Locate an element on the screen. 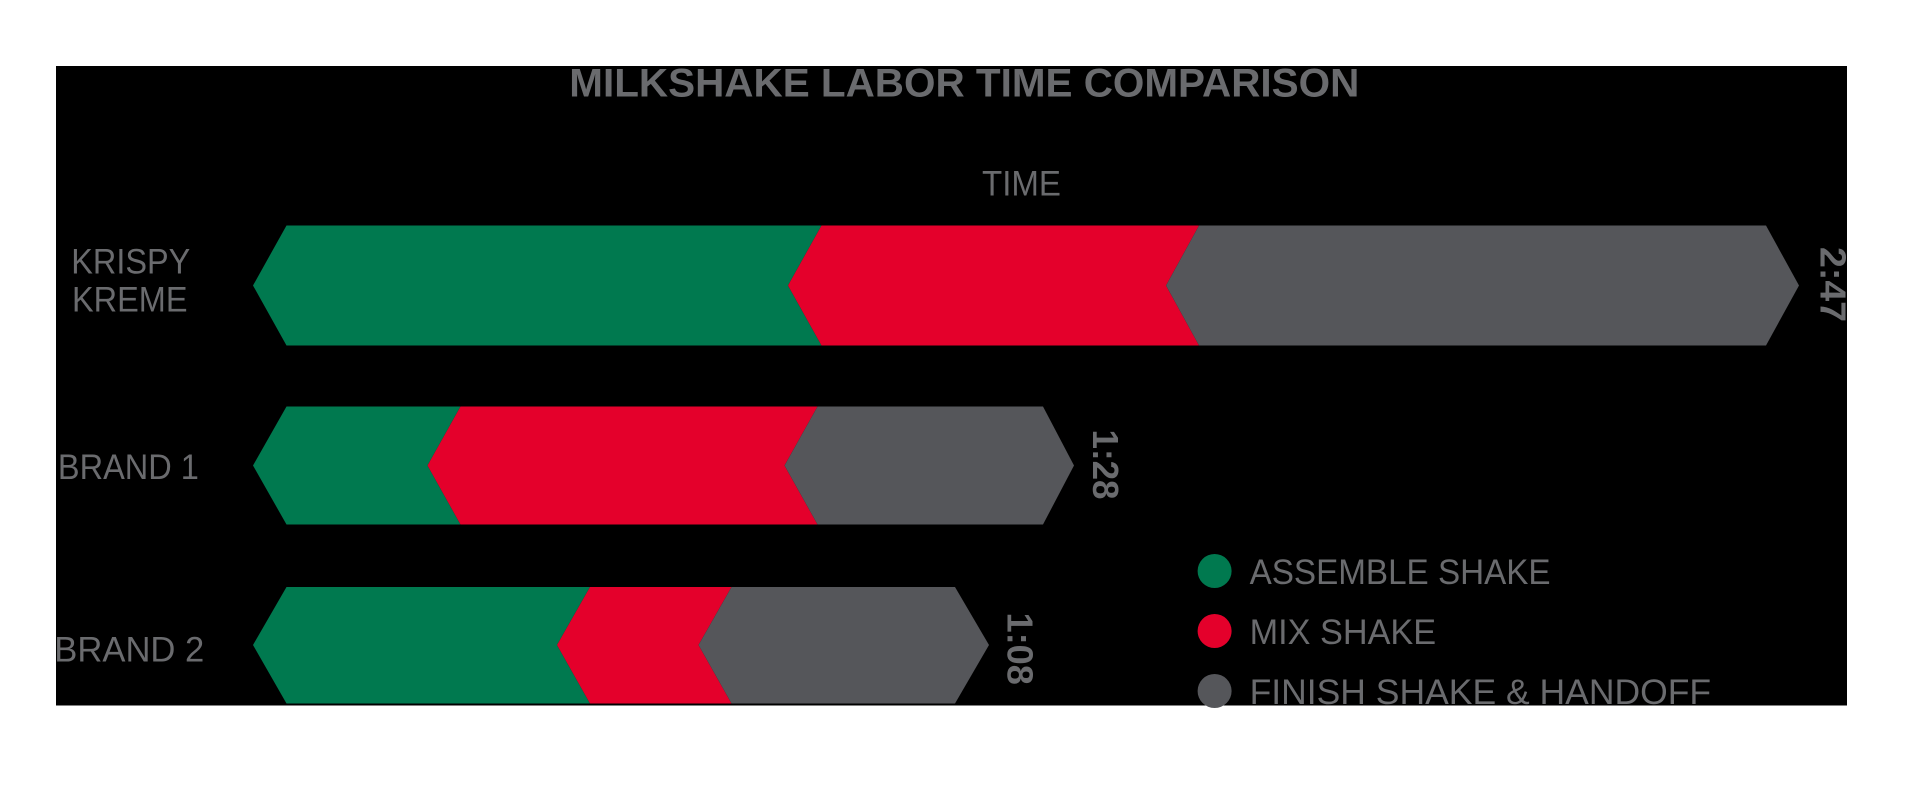 The width and height of the screenshot is (1920, 800). svg-text: BRAND 2 is located at coordinates (129, 649).